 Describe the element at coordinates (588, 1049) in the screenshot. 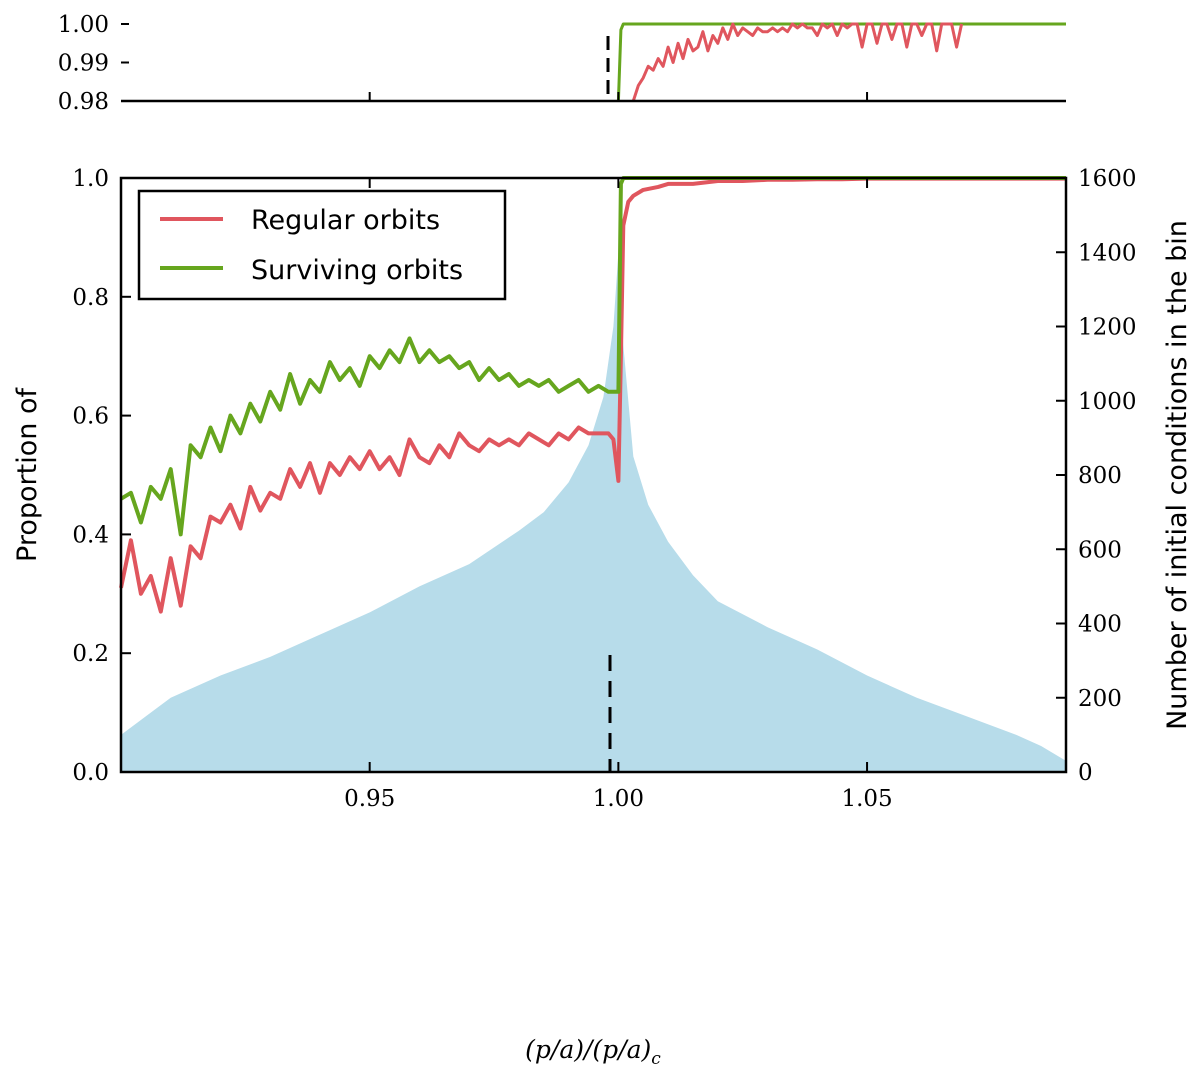

I see `x-axis-label-main: (p/a)/(p/a)` at that location.